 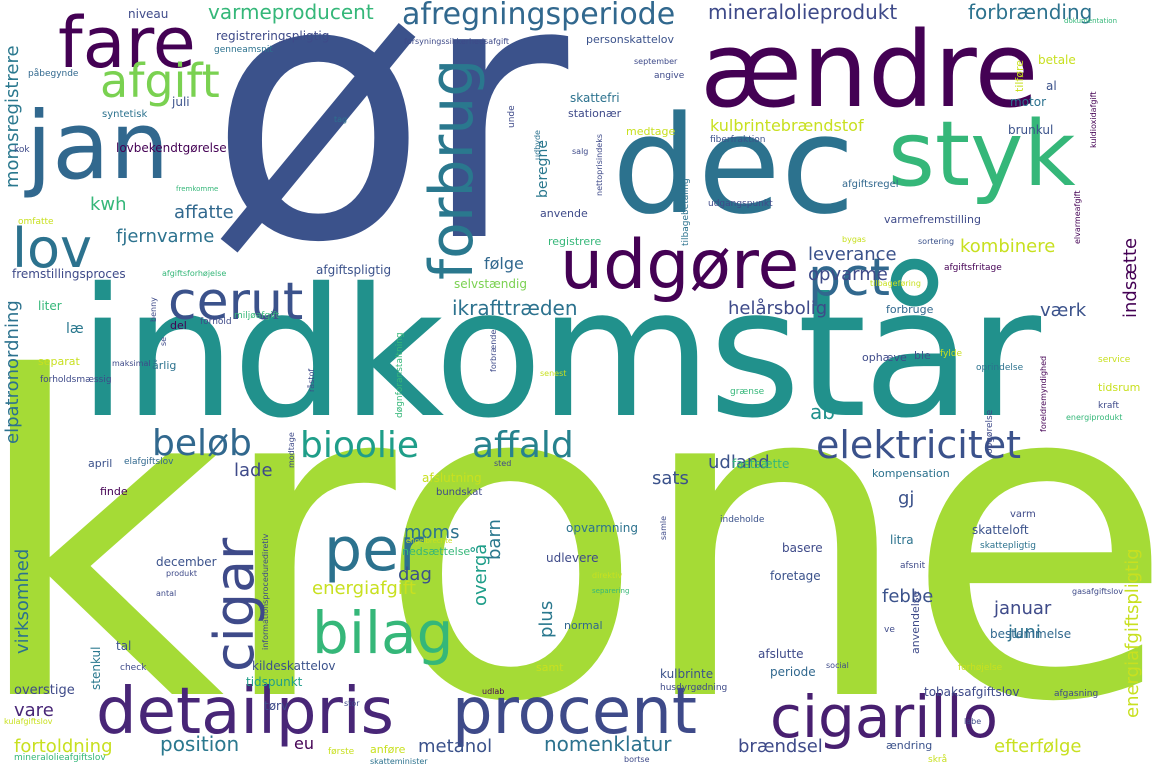 I want to click on word-maksimal: maksimal, so click(x=131, y=363).